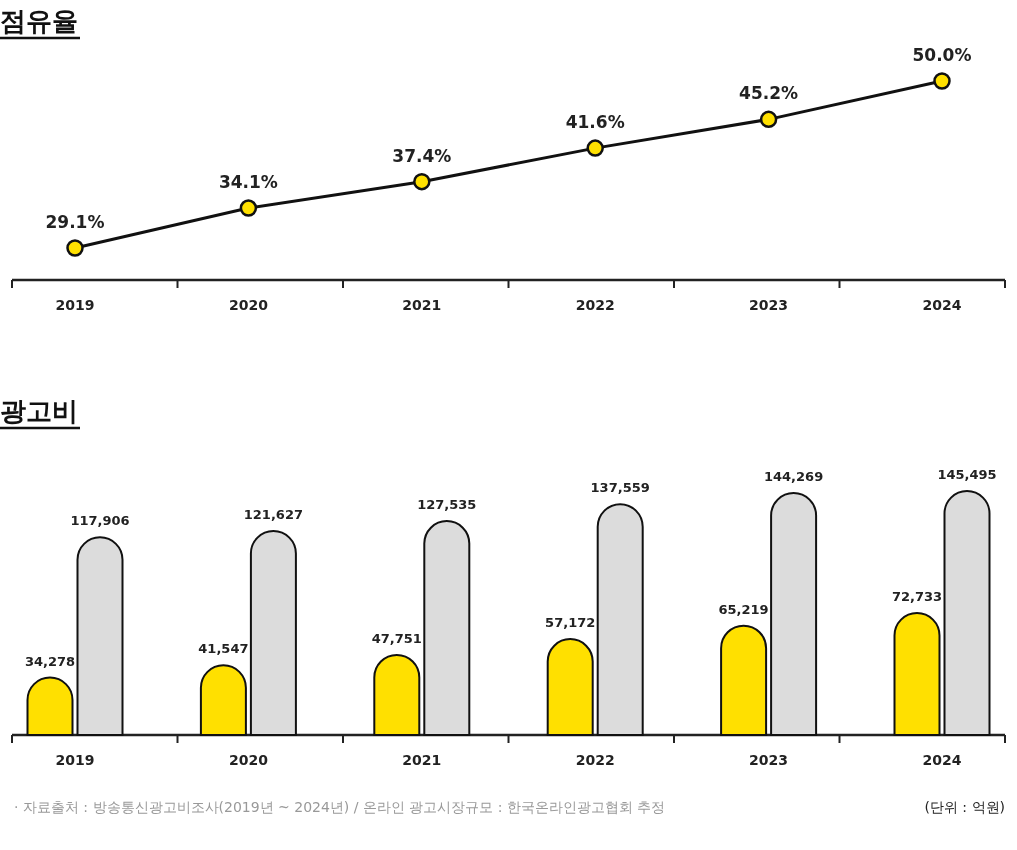 This screenshot has height=850, width=1017. I want to click on data-label: 137,559, so click(620, 488).